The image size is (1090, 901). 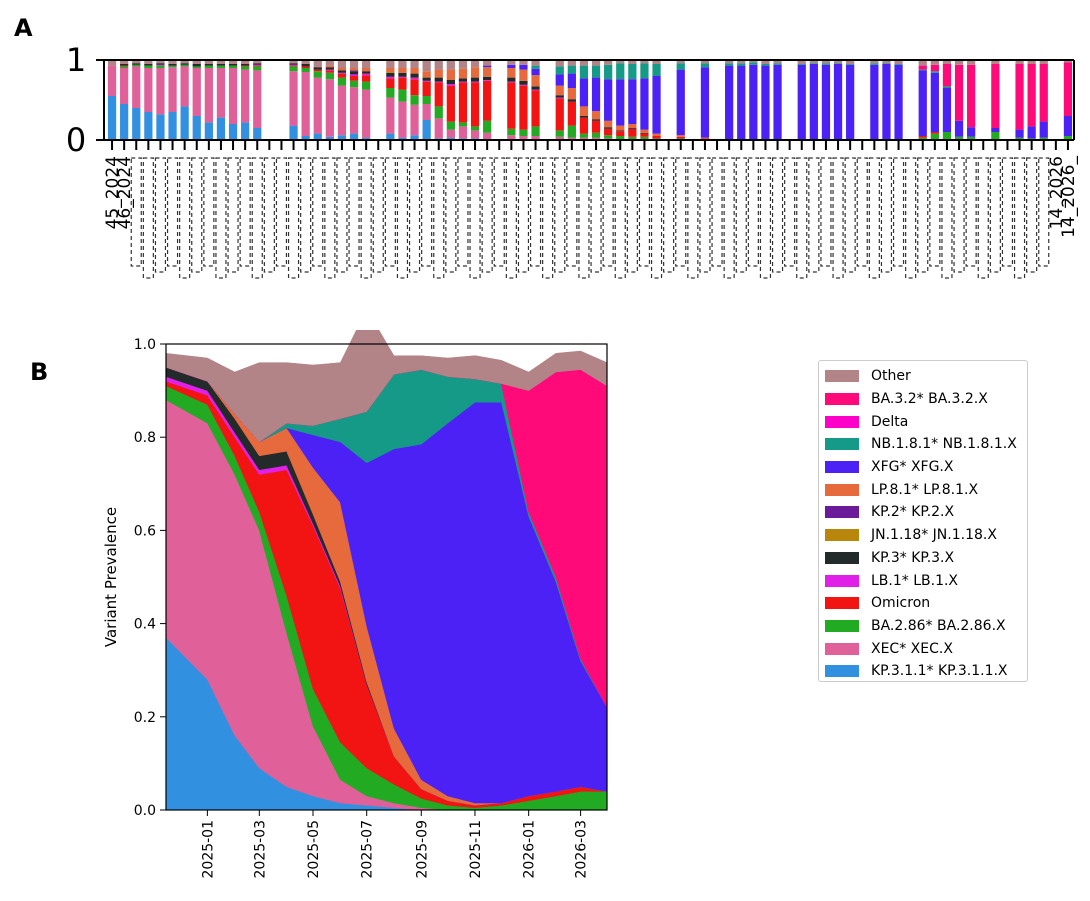 I want to click on y-tick-label: 0, so click(x=76, y=140).